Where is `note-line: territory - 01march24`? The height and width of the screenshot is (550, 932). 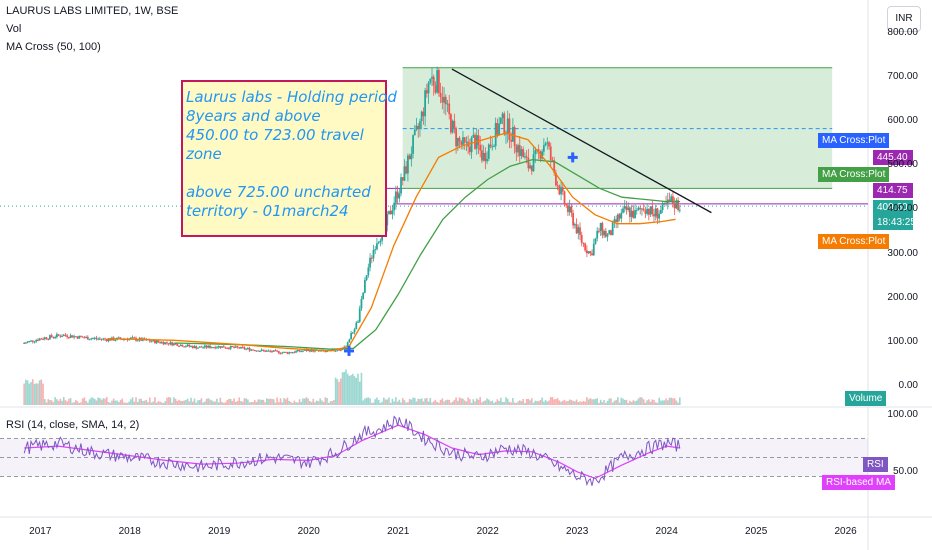 note-line: territory - 01march24 is located at coordinates (267, 211).